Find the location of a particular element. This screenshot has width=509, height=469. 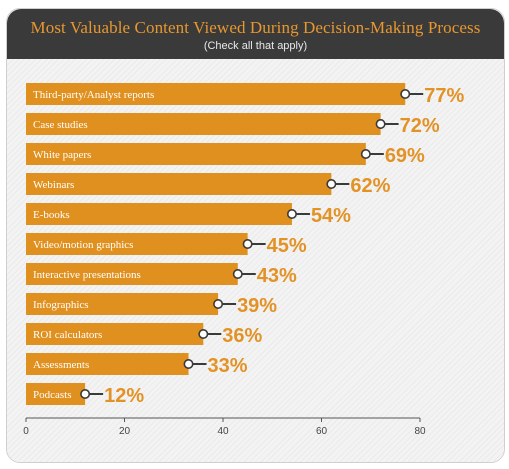

bar-category-label: Podcasts is located at coordinates (52, 395).